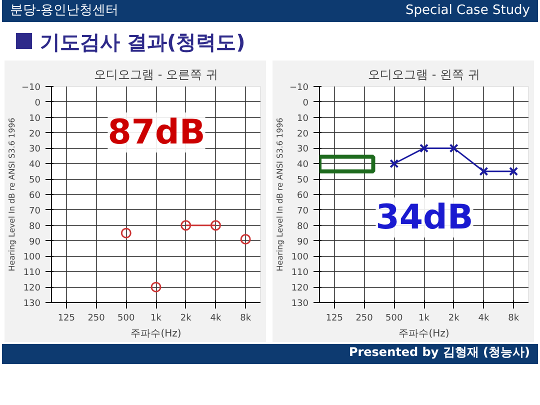 This screenshot has height=405, width=540. What do you see at coordinates (142, 42) in the screenshot?
I see `text: 기도검사 결과(청력도)` at bounding box center [142, 42].